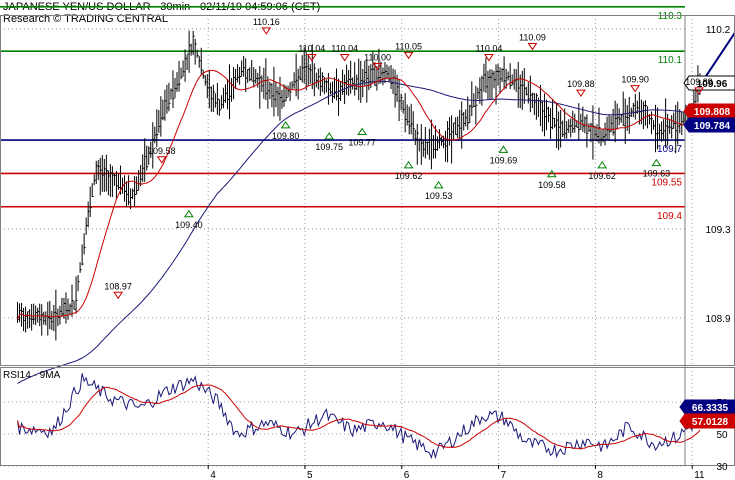 This screenshot has width=735, height=480. Describe the element at coordinates (666, 182) in the screenshot. I see `level-label: 109.55` at that location.